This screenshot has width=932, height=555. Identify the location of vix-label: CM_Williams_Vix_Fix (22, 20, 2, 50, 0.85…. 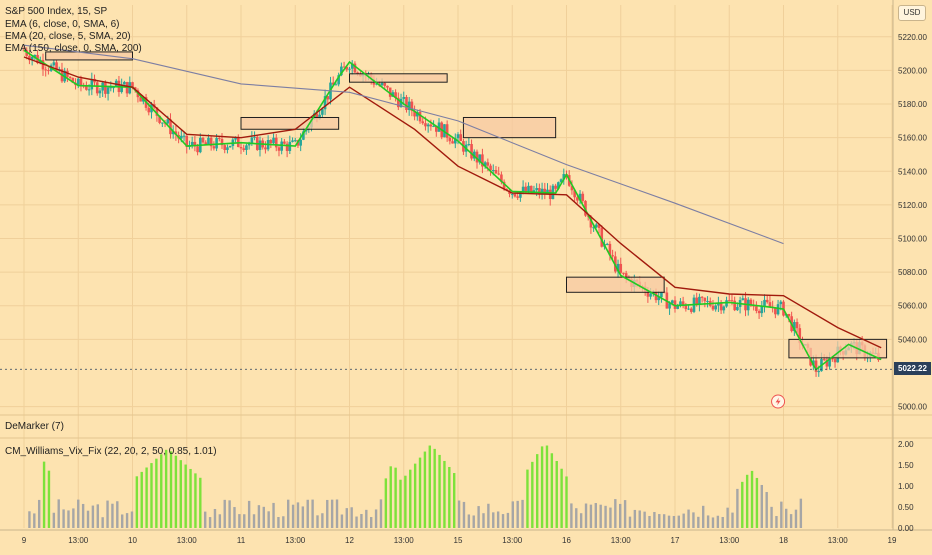
(111, 451).